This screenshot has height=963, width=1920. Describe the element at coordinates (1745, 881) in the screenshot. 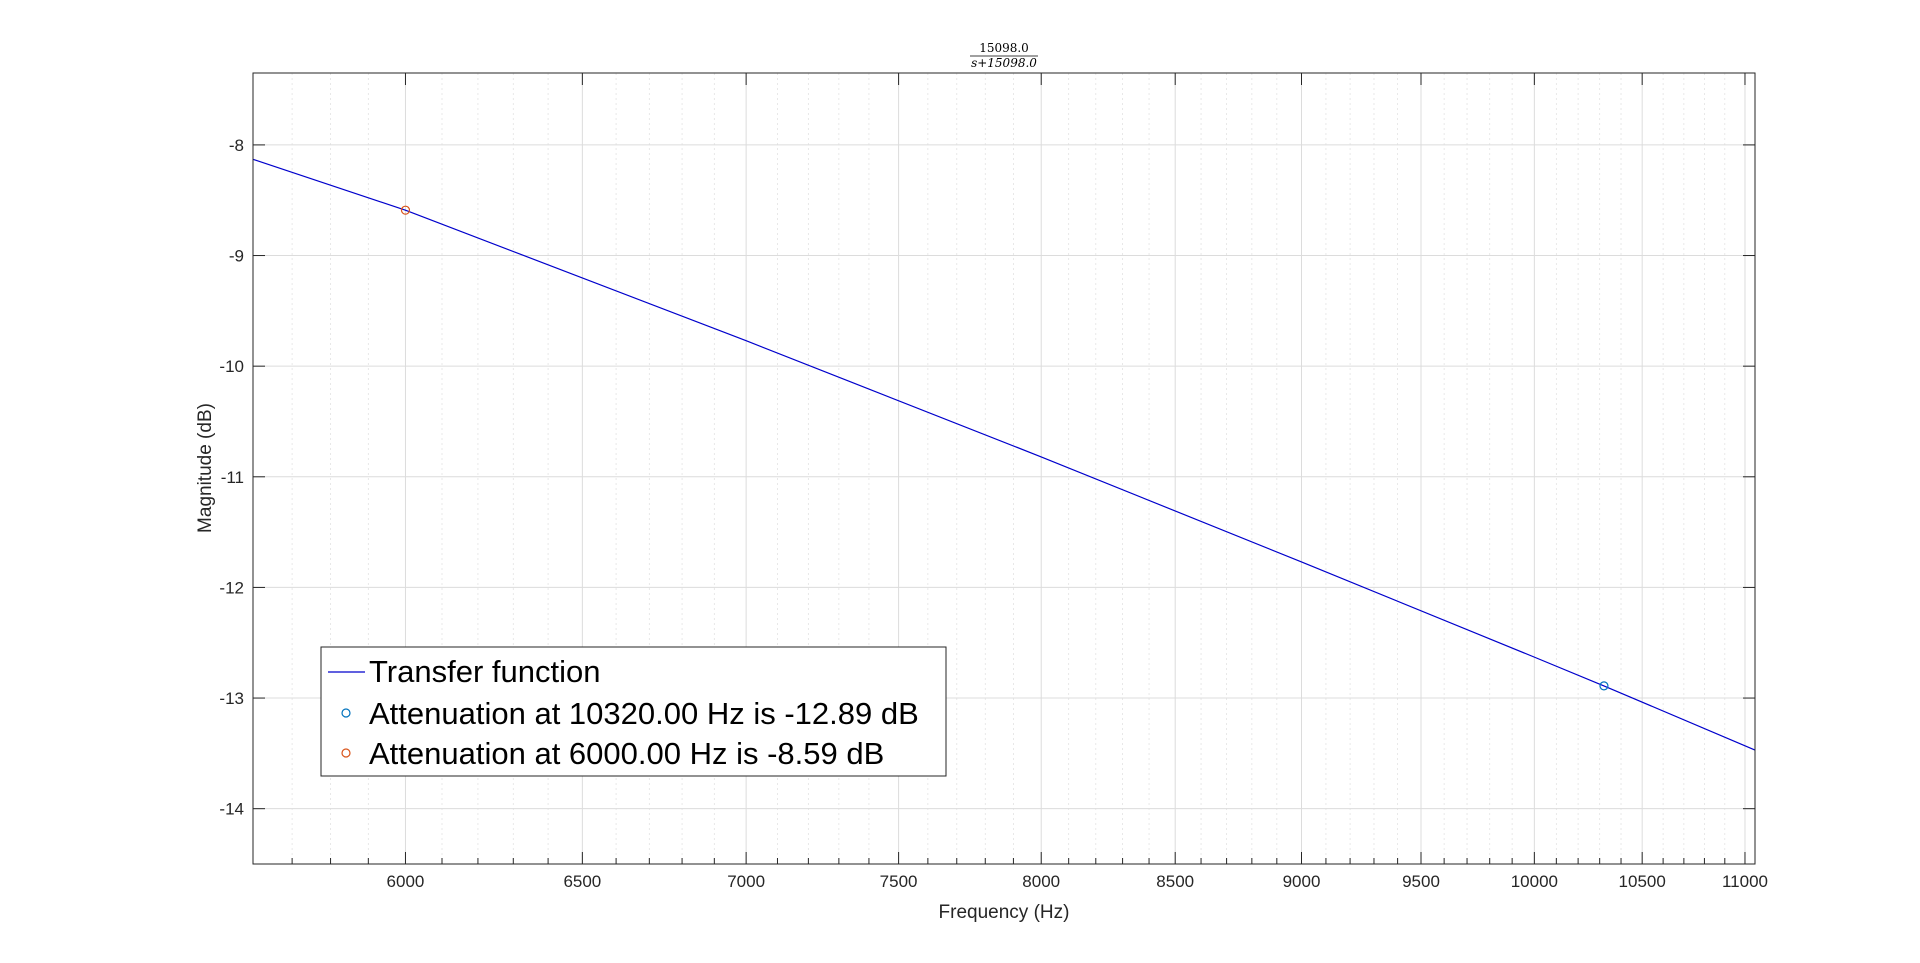

I see `x-tick-label: 11000` at that location.